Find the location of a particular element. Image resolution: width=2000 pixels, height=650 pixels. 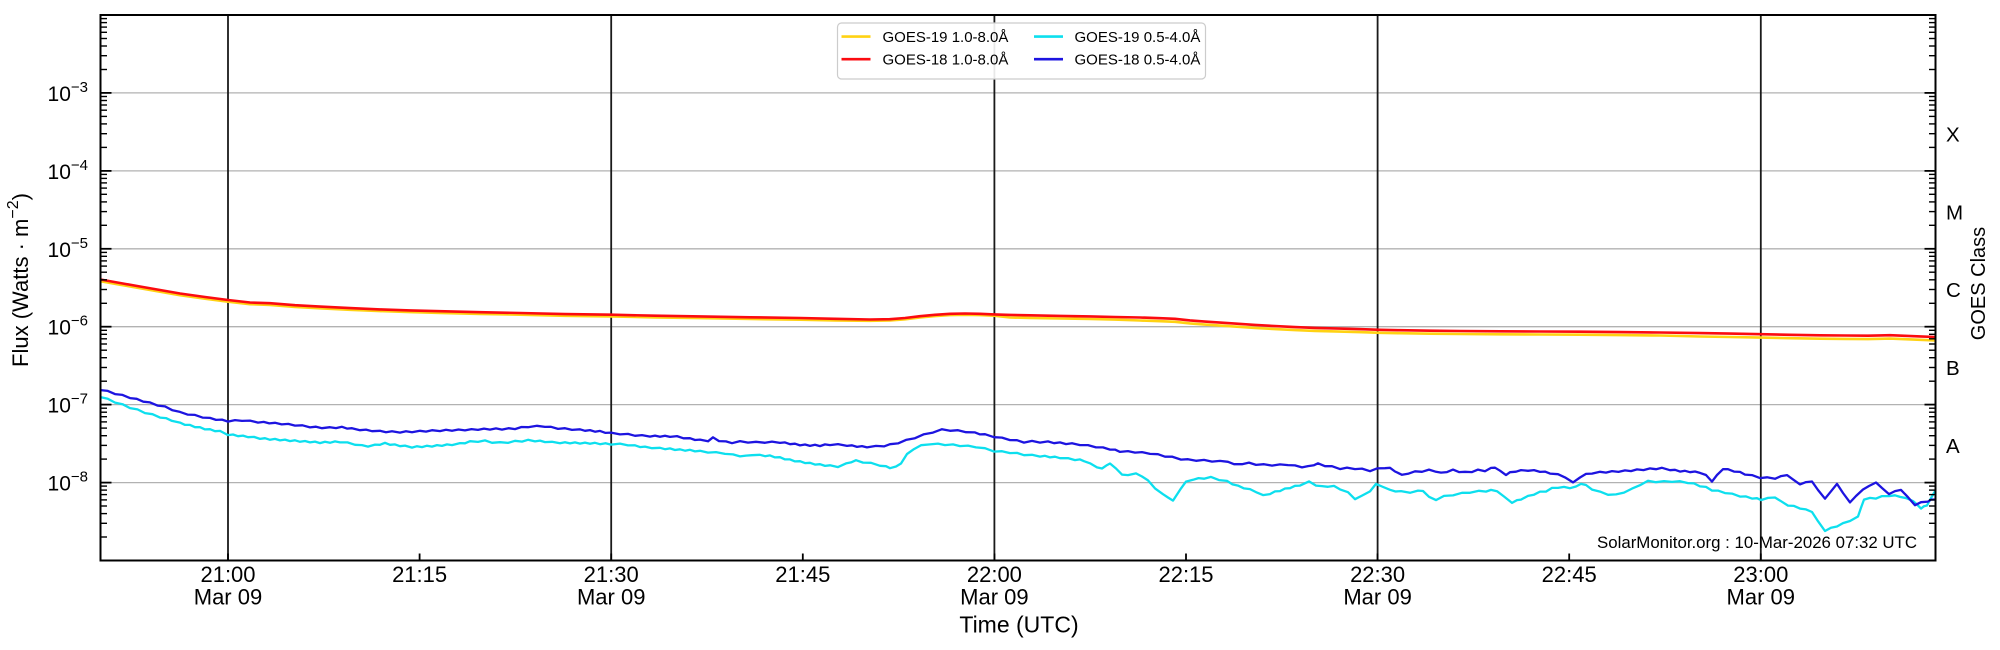

svg-text: 21:45 is located at coordinates (802, 574).